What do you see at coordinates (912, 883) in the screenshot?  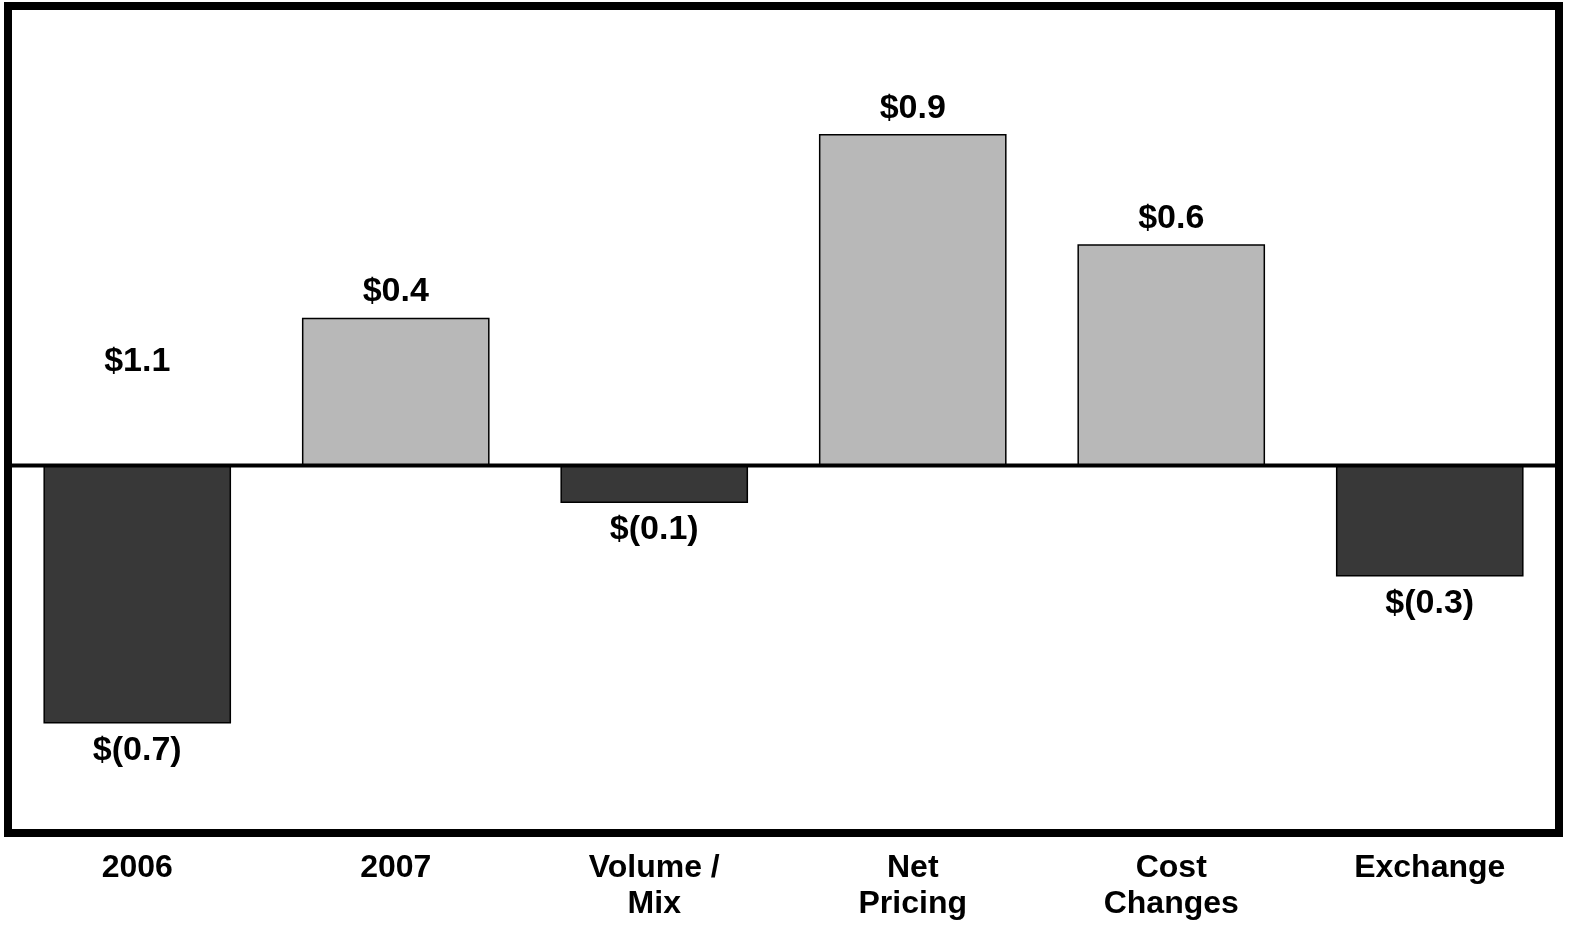 I see `x-tick-label: Net Pricing` at bounding box center [912, 883].